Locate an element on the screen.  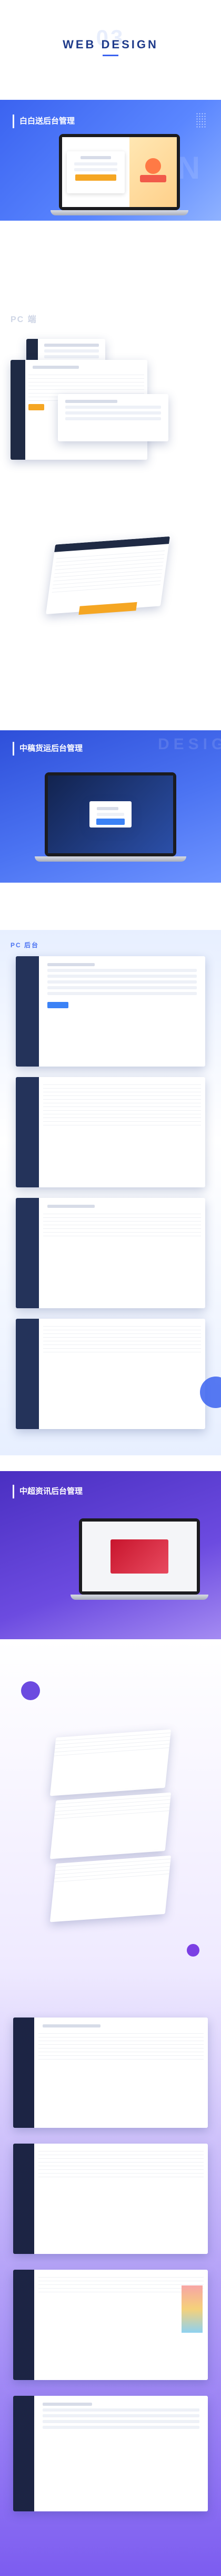
pc-screens-group is located at coordinates (110, 420).